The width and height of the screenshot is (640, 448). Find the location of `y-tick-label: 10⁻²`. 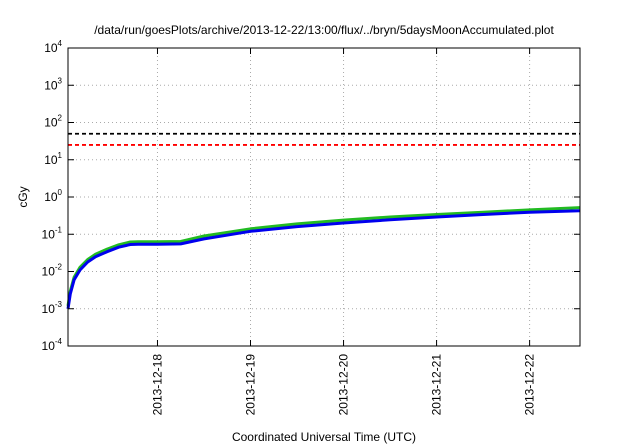

y-tick-label: 10⁻² is located at coordinates (52, 271).